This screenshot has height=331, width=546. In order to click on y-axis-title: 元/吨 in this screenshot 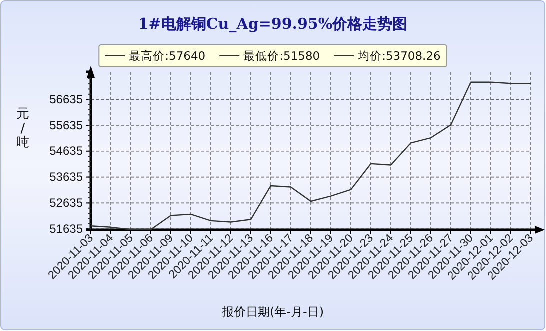, I will do `click(23, 129)`.